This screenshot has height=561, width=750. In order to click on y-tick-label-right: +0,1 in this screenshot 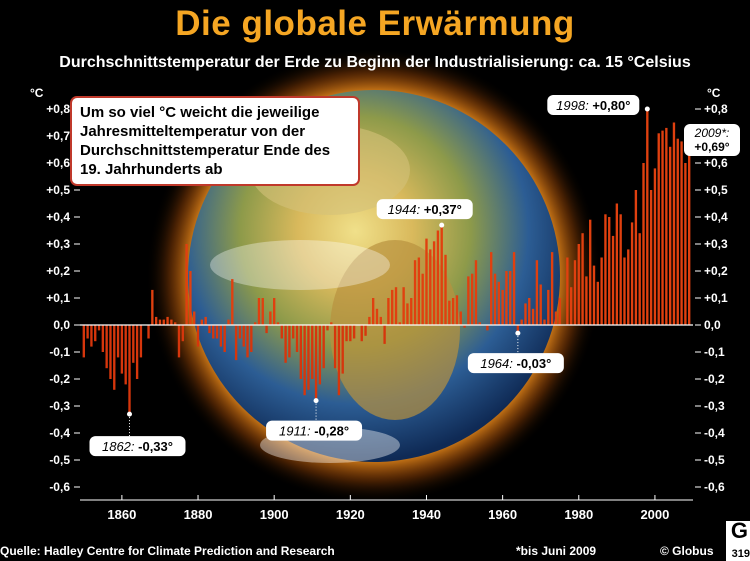, I will do `click(716, 298)`.